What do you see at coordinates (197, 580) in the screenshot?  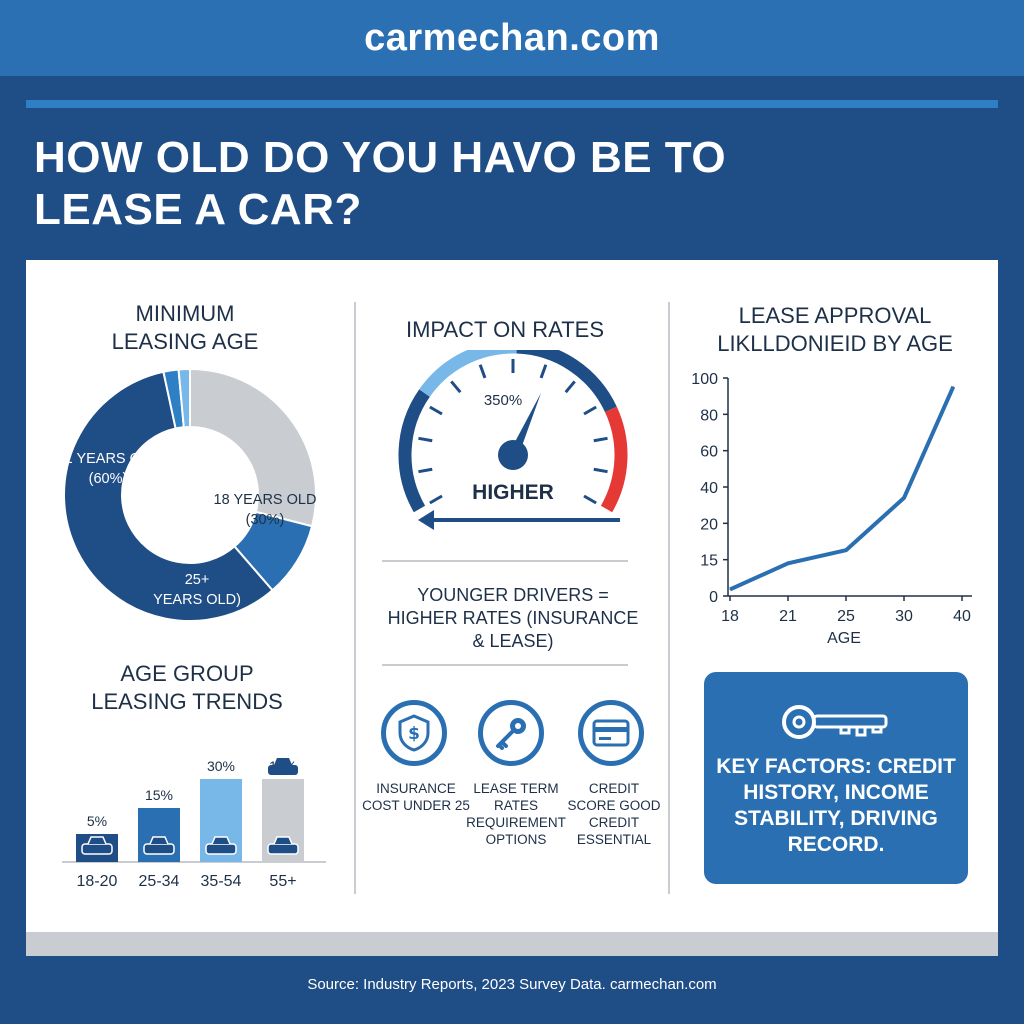 I see `donut-label-25: 25+` at bounding box center [197, 580].